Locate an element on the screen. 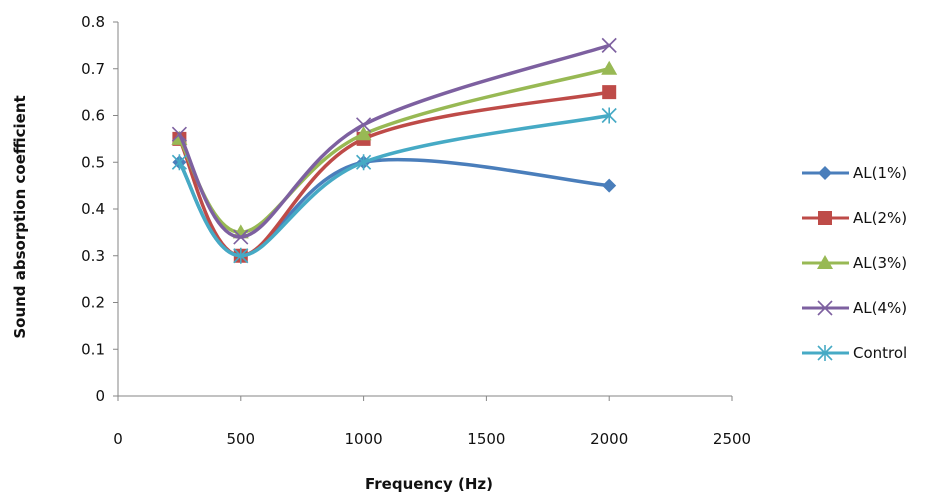  legend: AL(1%) AL(2%) AL(3%) AL(4%) Control is located at coordinates (854, 263).